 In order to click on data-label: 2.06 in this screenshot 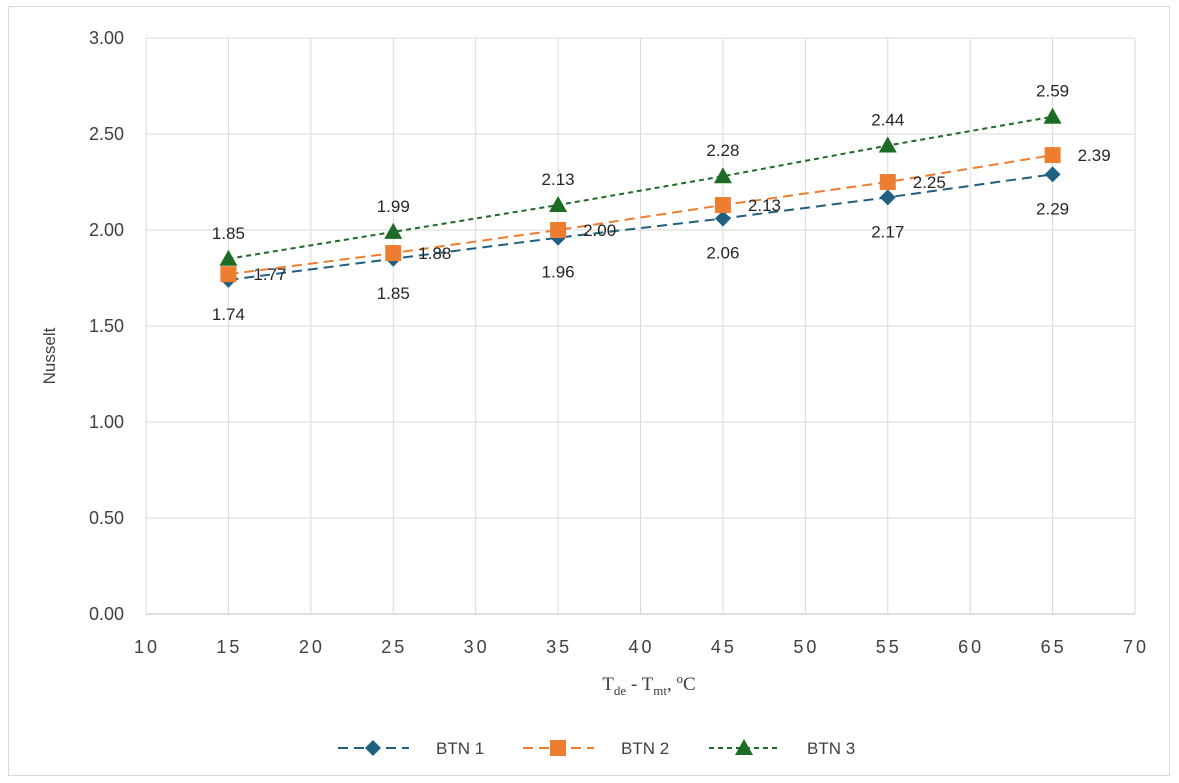, I will do `click(722, 252)`.